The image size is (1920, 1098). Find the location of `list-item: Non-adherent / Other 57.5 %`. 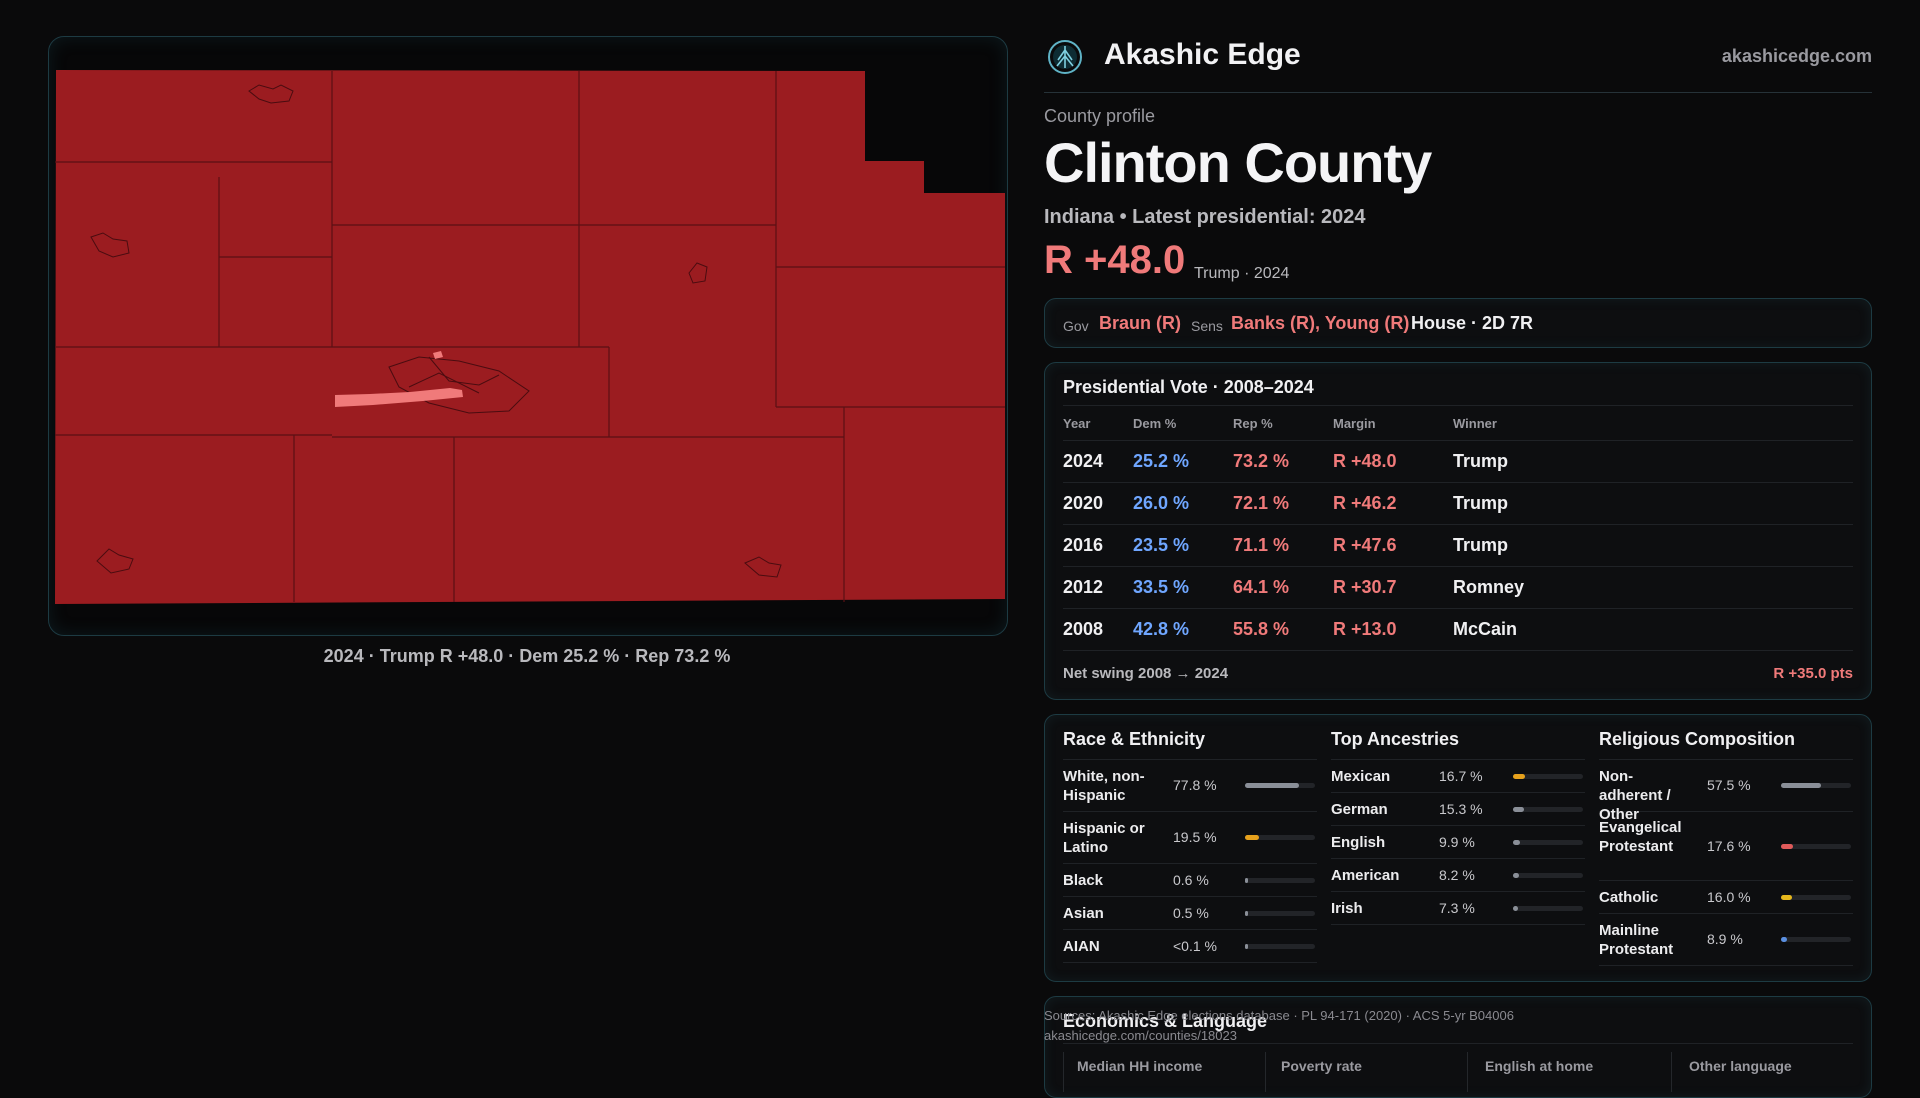

list-item: Non-adherent / Other 57.5 % is located at coordinates (1726, 791).